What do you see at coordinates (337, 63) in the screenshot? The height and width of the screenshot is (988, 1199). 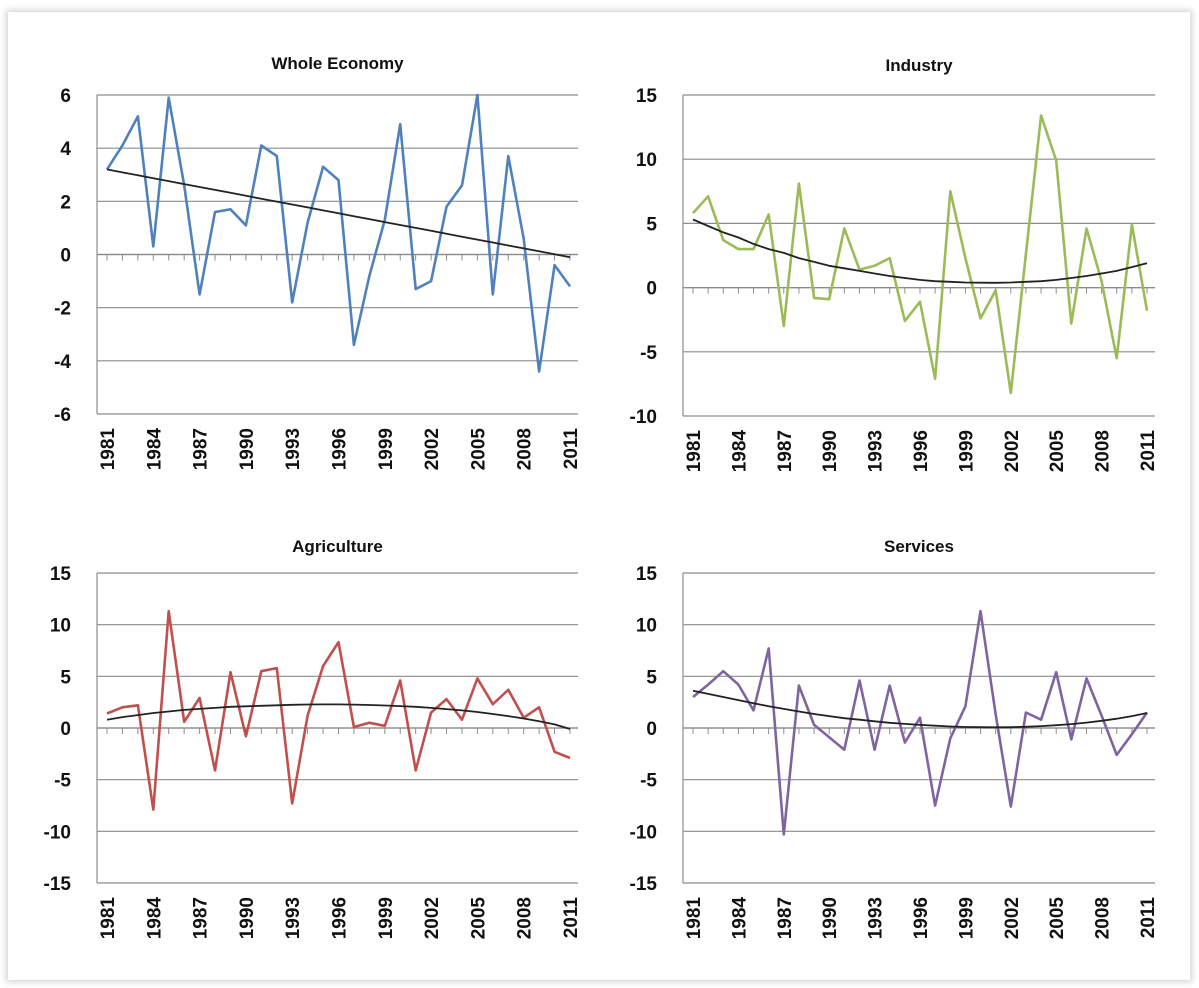 I see `panel-title: Whole Economy` at bounding box center [337, 63].